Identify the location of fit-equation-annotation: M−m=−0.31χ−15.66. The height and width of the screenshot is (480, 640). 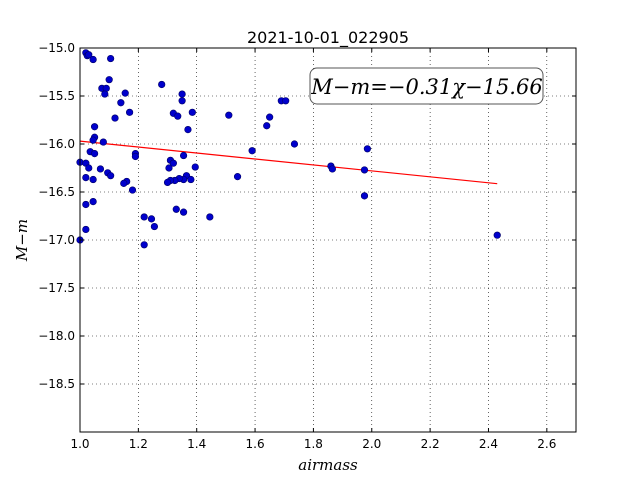
(426, 87).